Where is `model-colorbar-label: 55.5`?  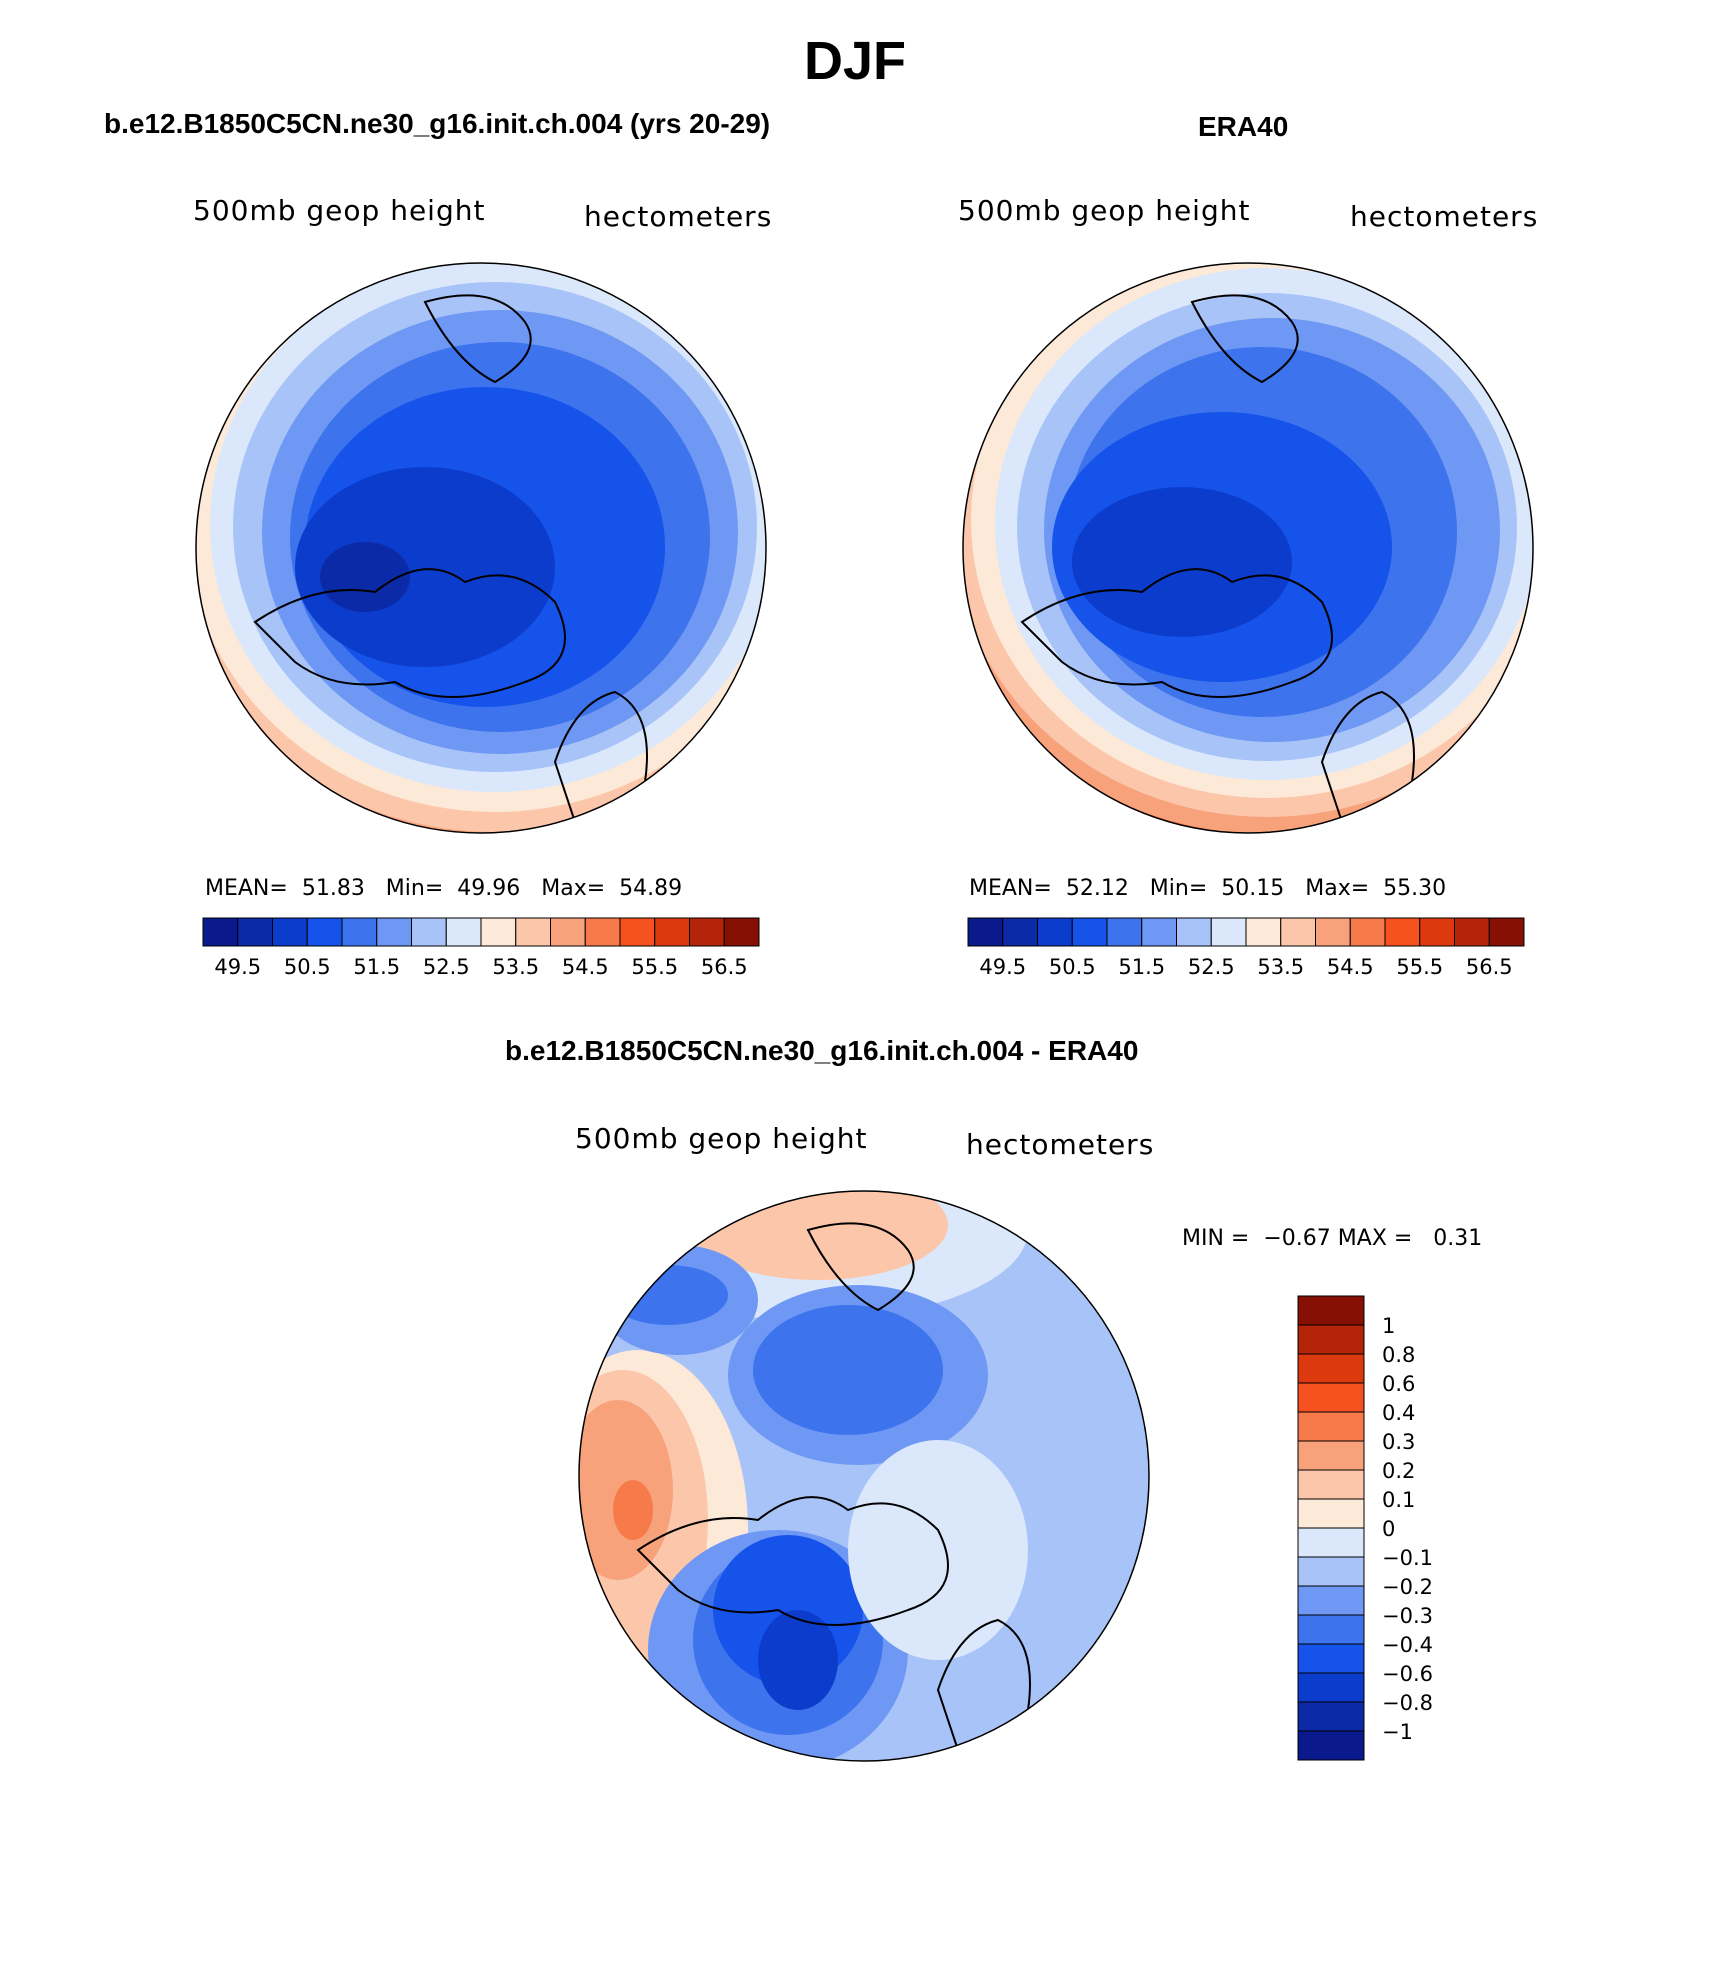 model-colorbar-label: 55.5 is located at coordinates (654, 967).